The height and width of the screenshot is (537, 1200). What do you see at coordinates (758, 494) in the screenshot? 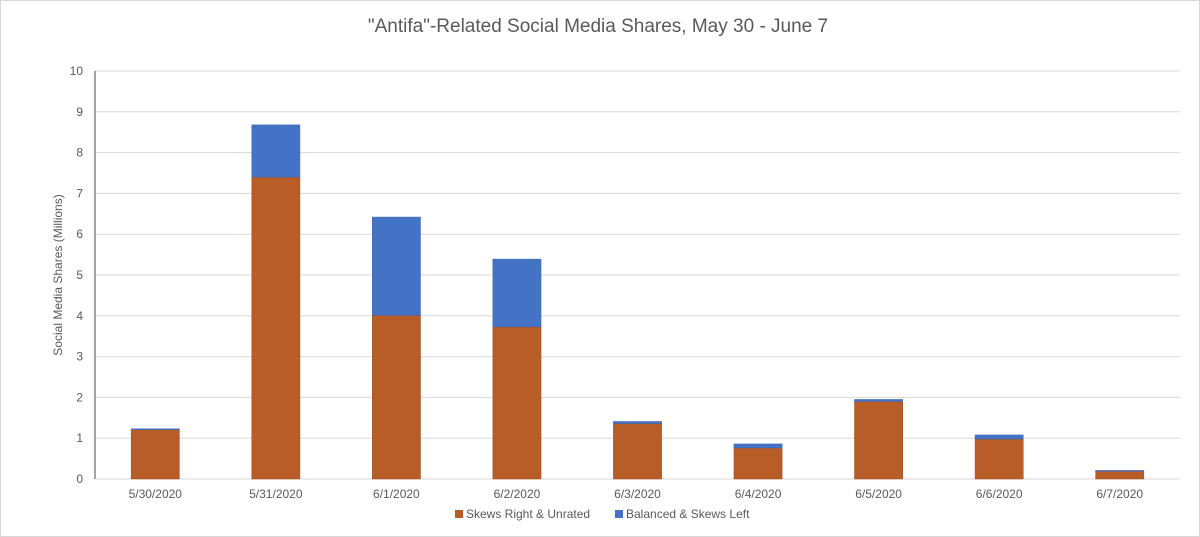
I see `x-tick-label: 6/4/2020` at bounding box center [758, 494].